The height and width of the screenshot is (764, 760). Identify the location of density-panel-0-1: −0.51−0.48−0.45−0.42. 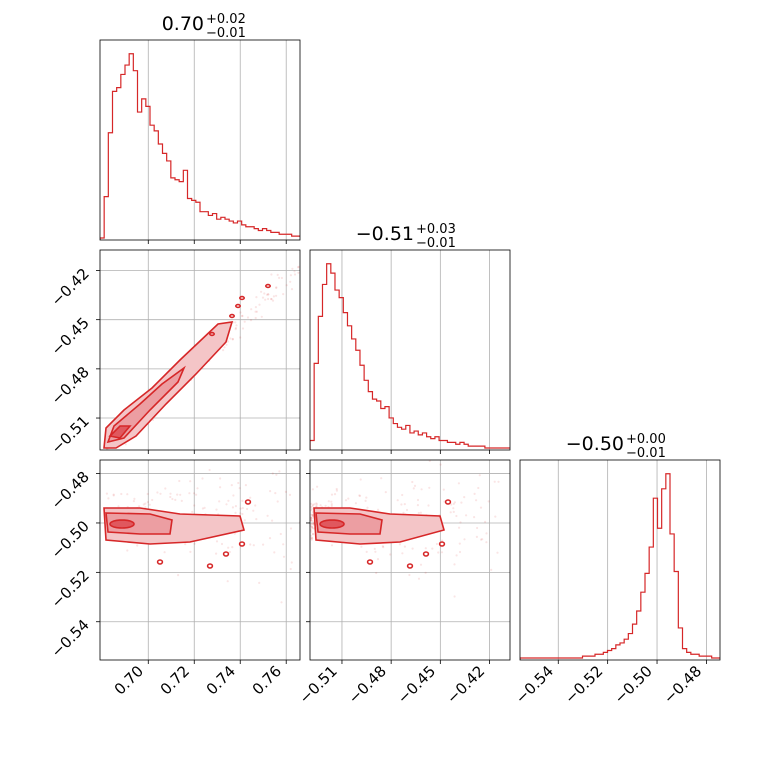
(175, 353).